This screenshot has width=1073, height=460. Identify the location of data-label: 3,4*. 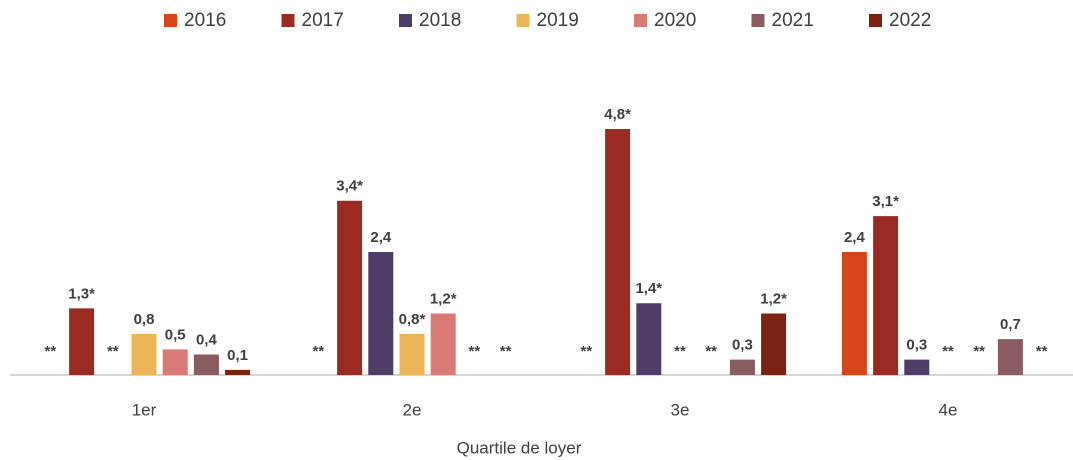
(349, 186).